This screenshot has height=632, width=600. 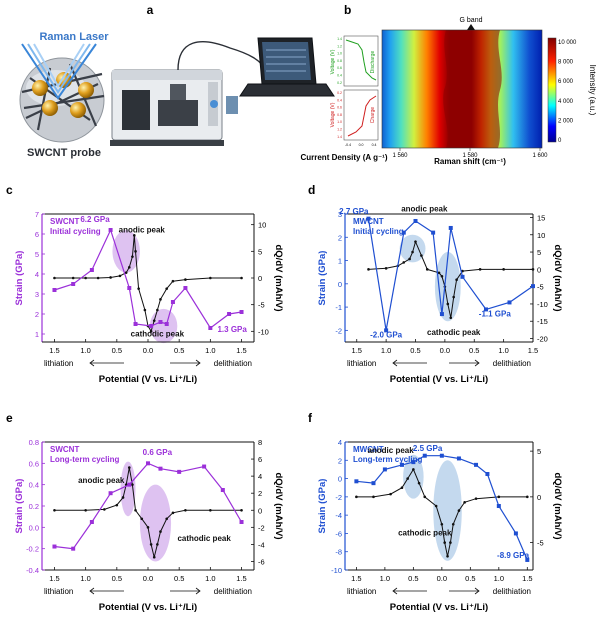 I want to click on raman-map-wave, so click(x=472, y=89).